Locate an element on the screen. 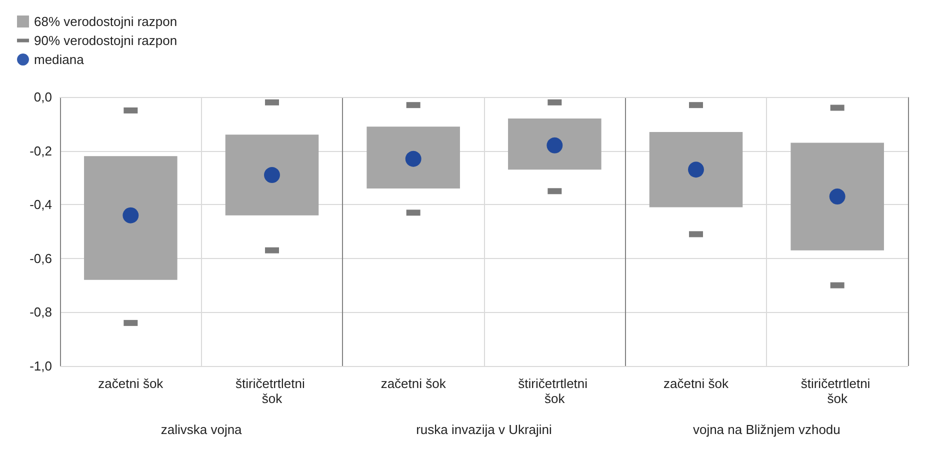 Image resolution: width=926 pixels, height=465 pixels. text: zalivska vojna is located at coordinates (201, 429).